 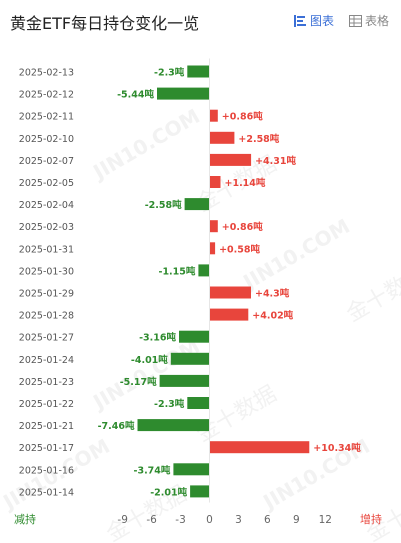 What do you see at coordinates (114, 491) in the screenshot?
I see `bar-row: 2025-01-14 -2.01吨` at bounding box center [114, 491].